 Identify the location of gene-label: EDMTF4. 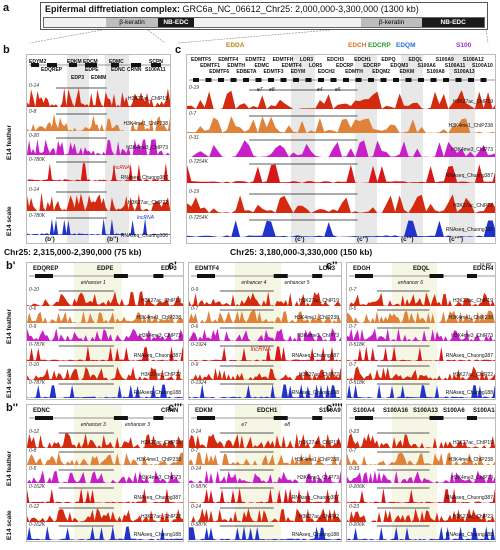
(207, 269).